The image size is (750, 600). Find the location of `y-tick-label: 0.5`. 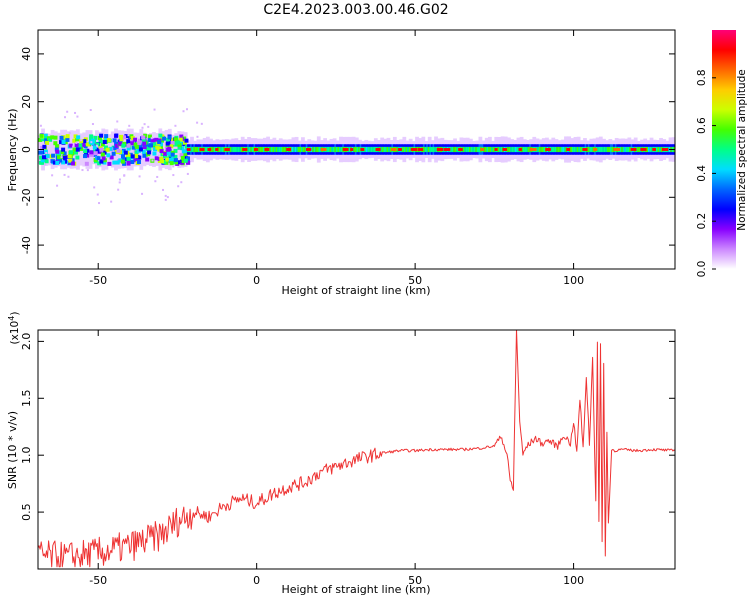

y-tick-label: 0.5 is located at coordinates (26, 512).